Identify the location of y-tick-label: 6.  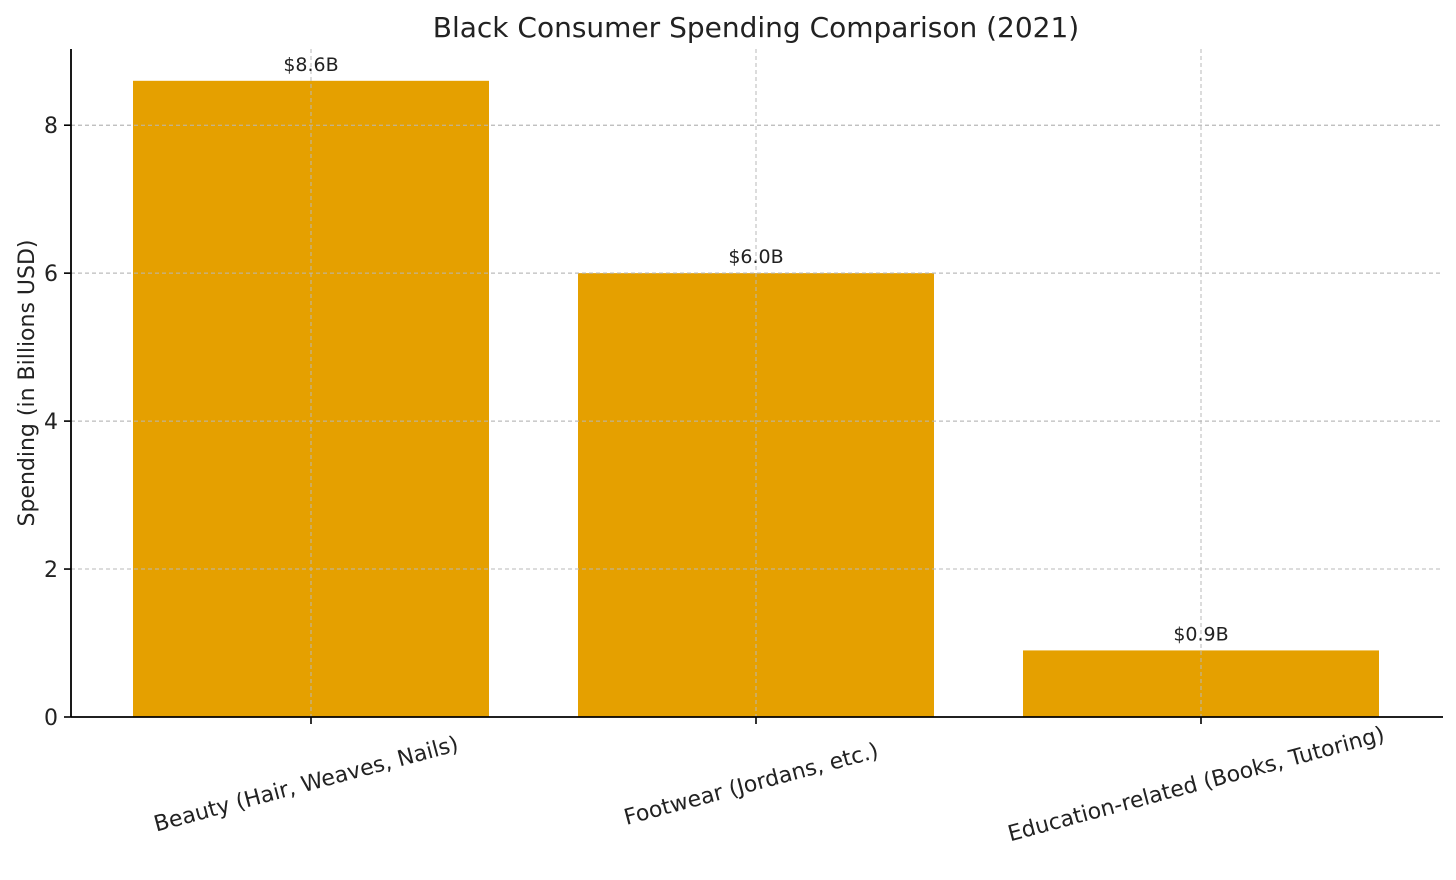
(51, 274).